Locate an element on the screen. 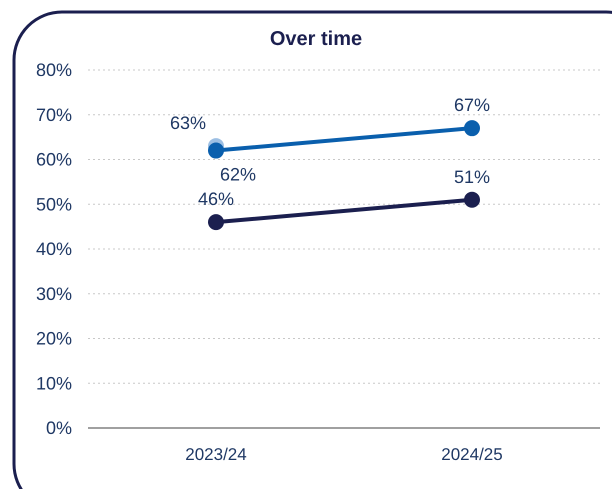 The height and width of the screenshot is (489, 612). data-label: 63% is located at coordinates (188, 123).